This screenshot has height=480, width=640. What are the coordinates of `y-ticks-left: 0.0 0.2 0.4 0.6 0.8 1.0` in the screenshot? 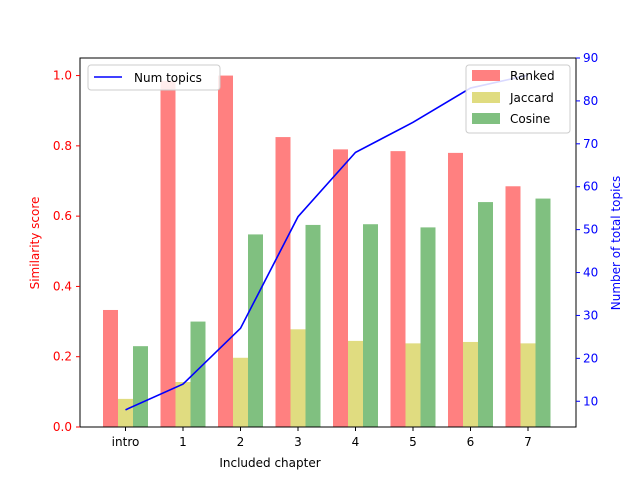 It's located at (66, 251).